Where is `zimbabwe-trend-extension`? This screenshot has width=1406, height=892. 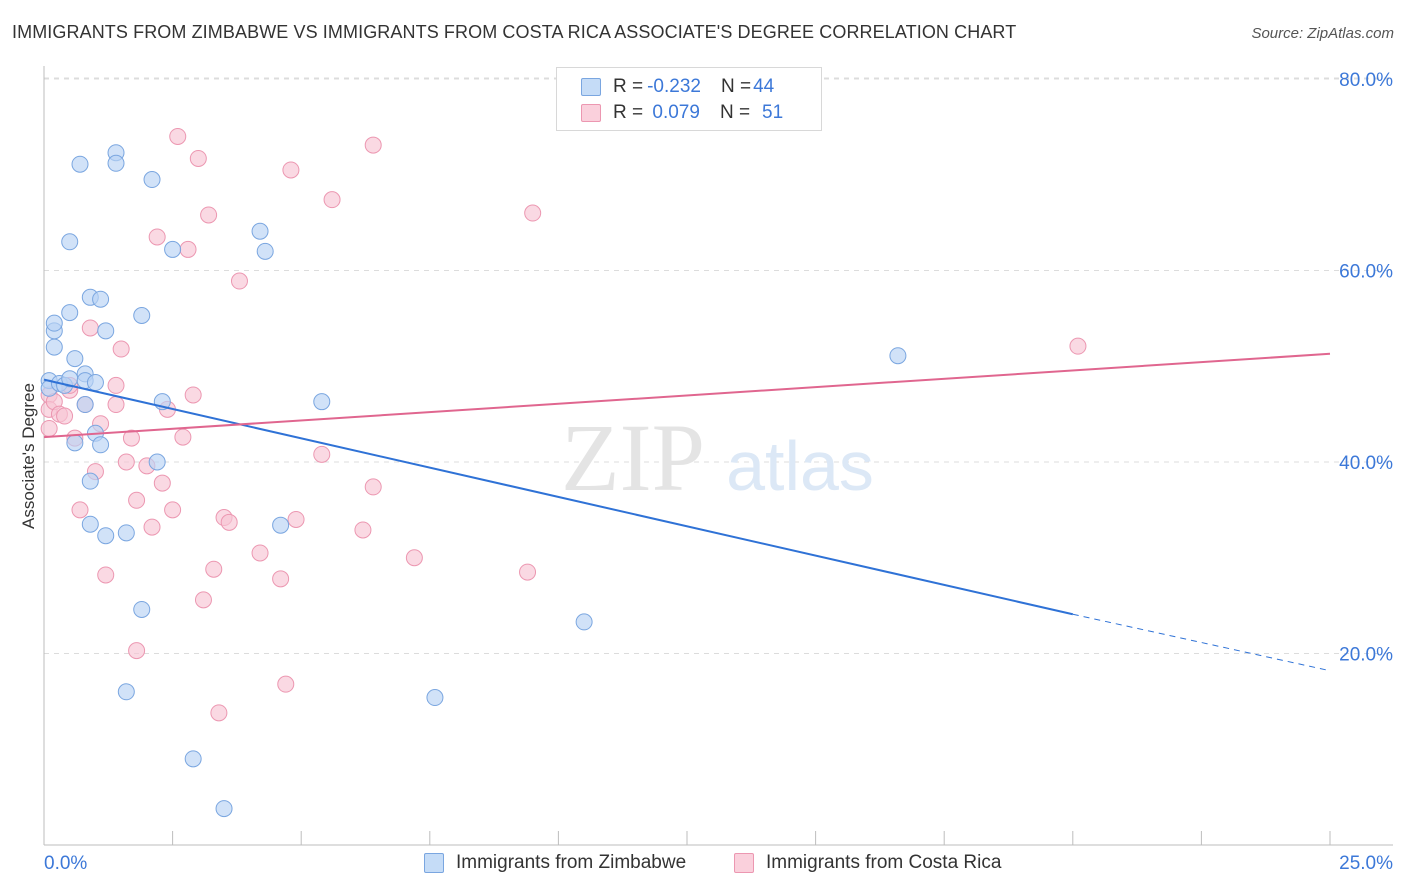 zimbabwe-trend-extension is located at coordinates (1201, 642).